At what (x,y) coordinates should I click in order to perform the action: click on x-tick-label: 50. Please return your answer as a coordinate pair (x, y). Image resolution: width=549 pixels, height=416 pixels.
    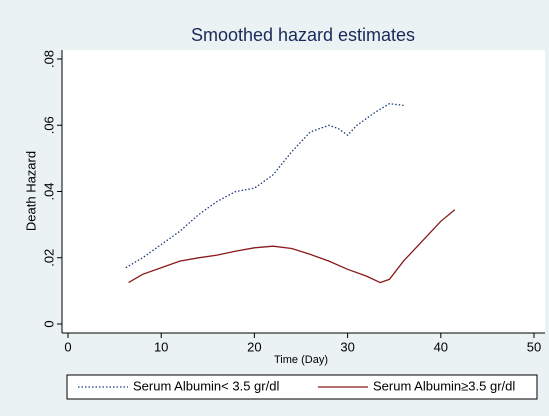
    Looking at the image, I should click on (534, 346).